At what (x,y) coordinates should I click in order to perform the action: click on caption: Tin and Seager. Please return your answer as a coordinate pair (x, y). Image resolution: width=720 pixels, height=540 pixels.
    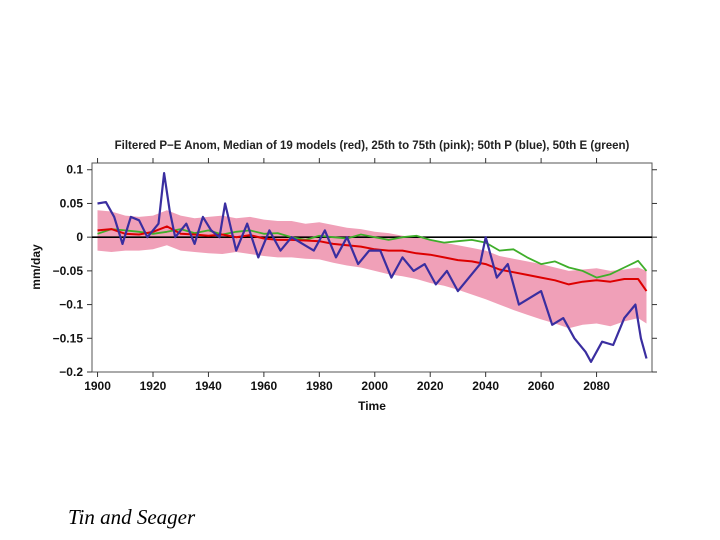
    Looking at the image, I should click on (132, 517).